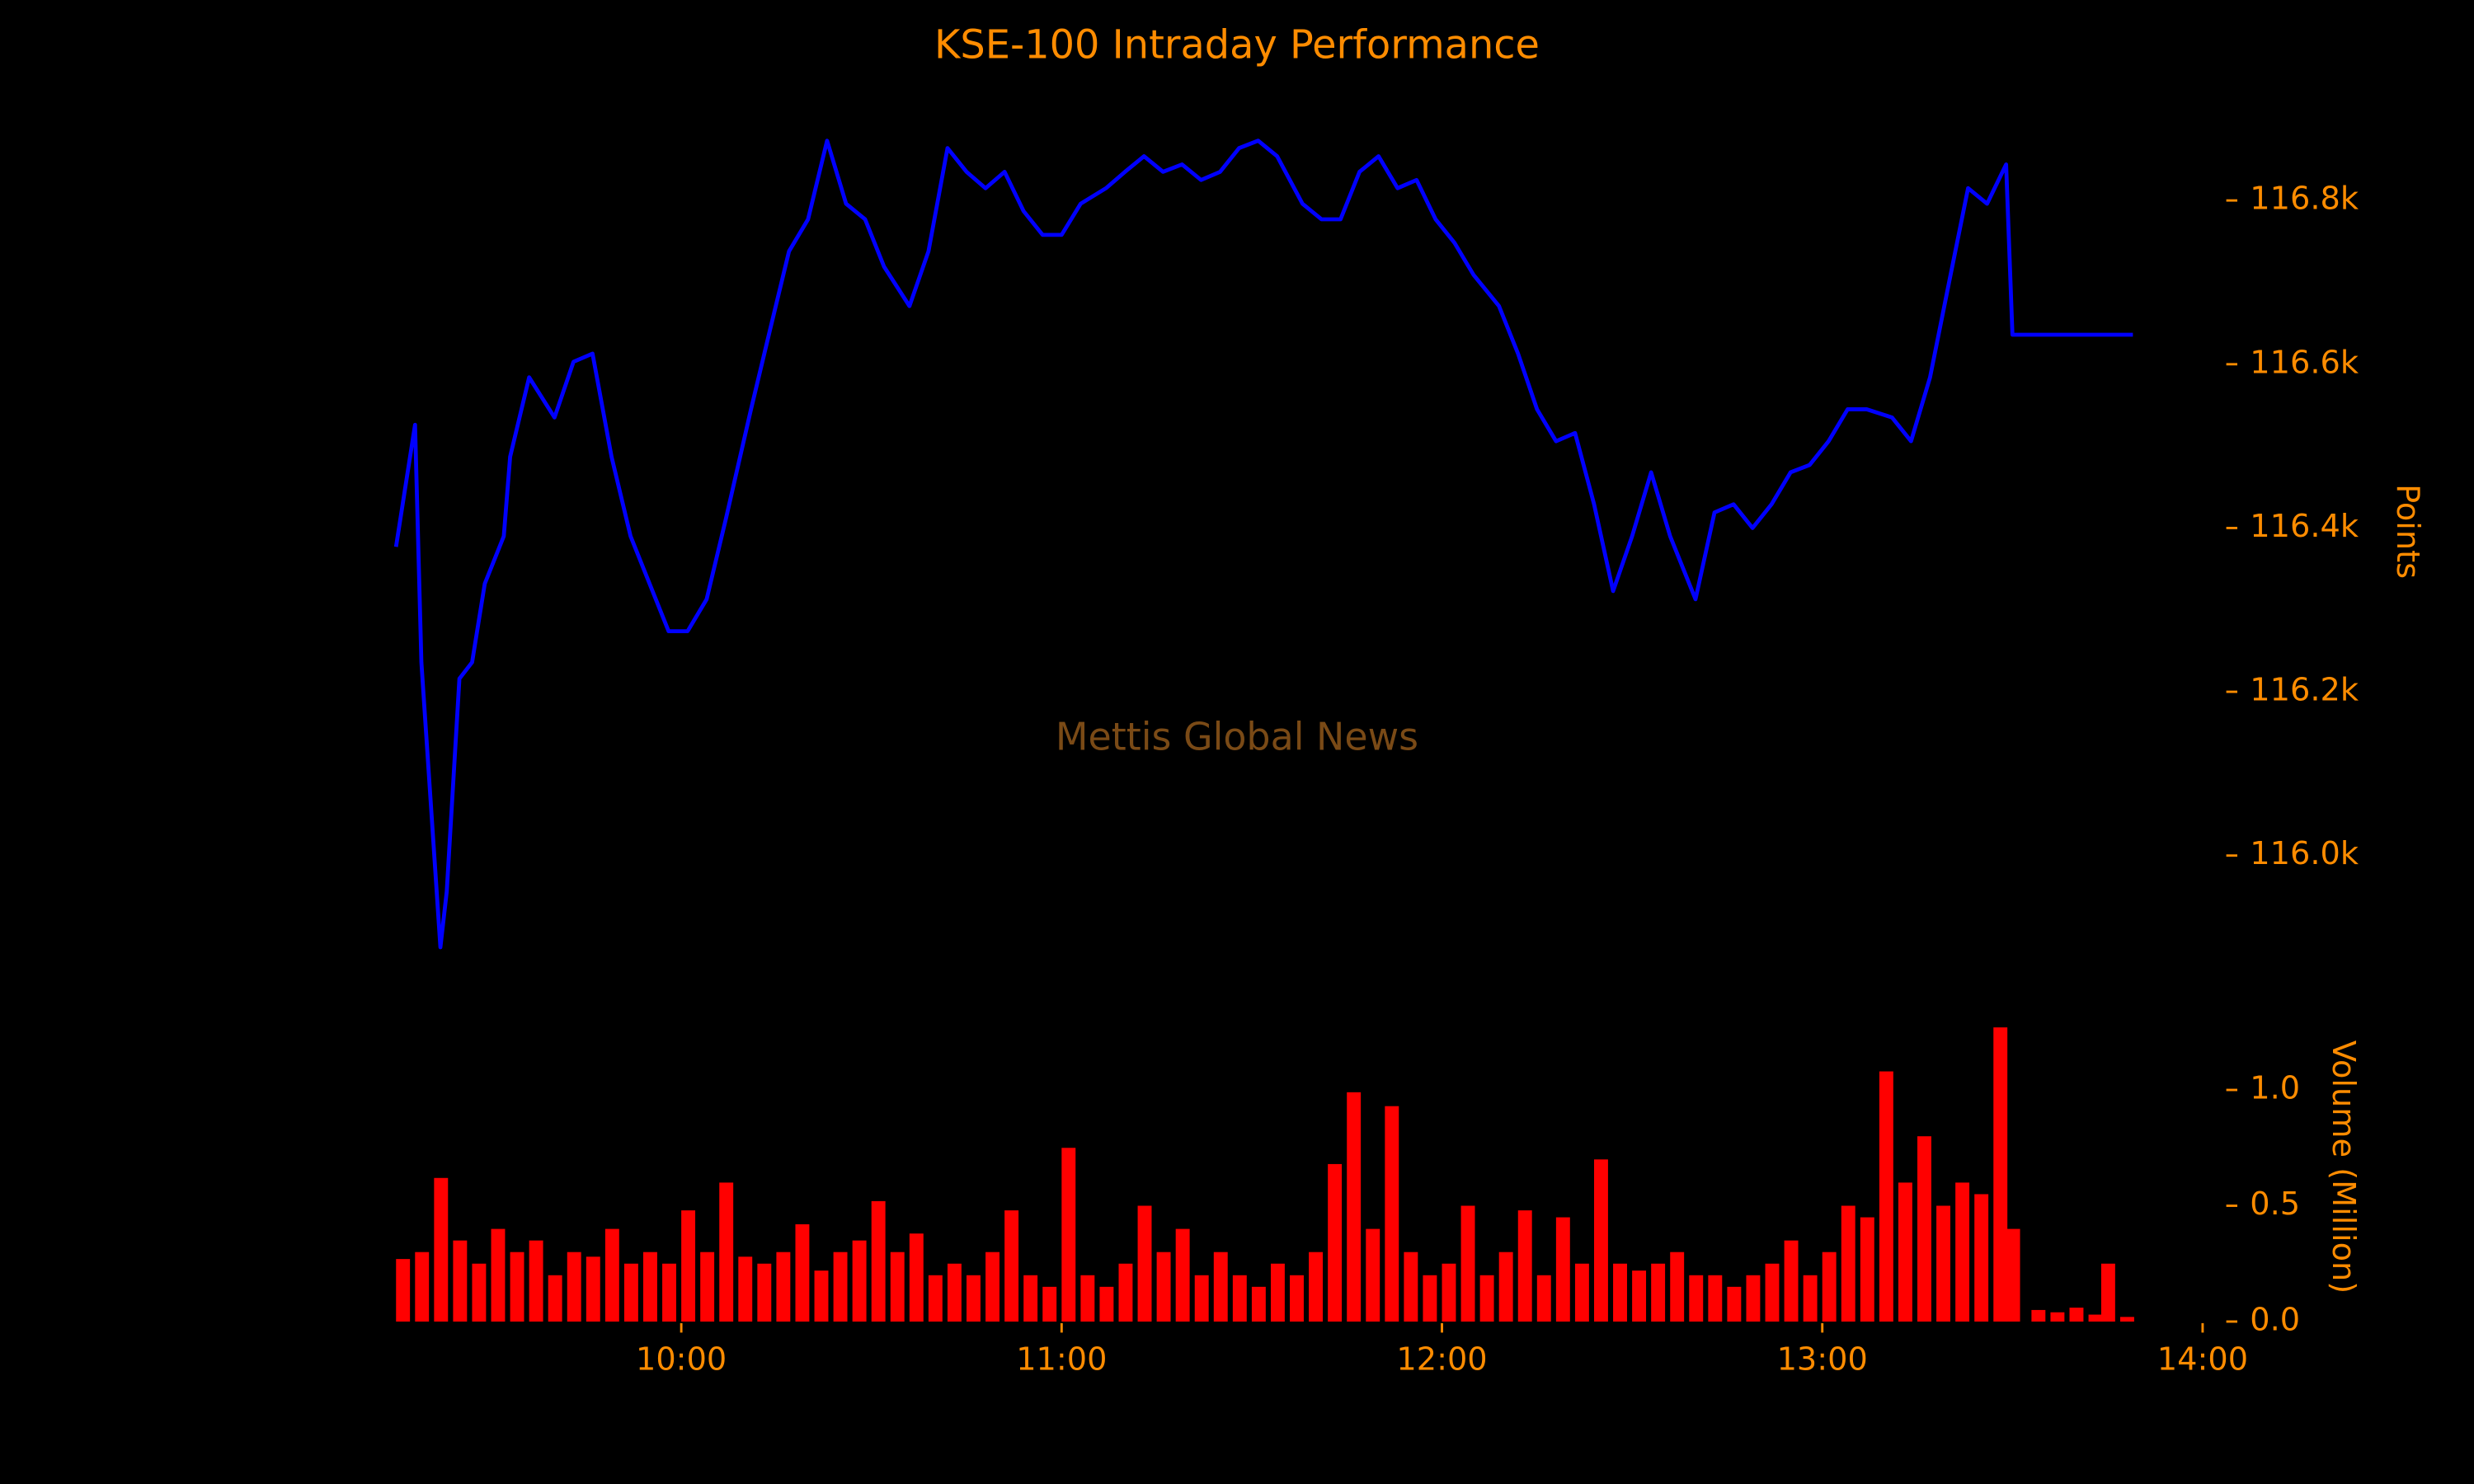 The image size is (2474, 1484). I want to click on y-axis-label: Volume (Million), so click(2343, 1167).